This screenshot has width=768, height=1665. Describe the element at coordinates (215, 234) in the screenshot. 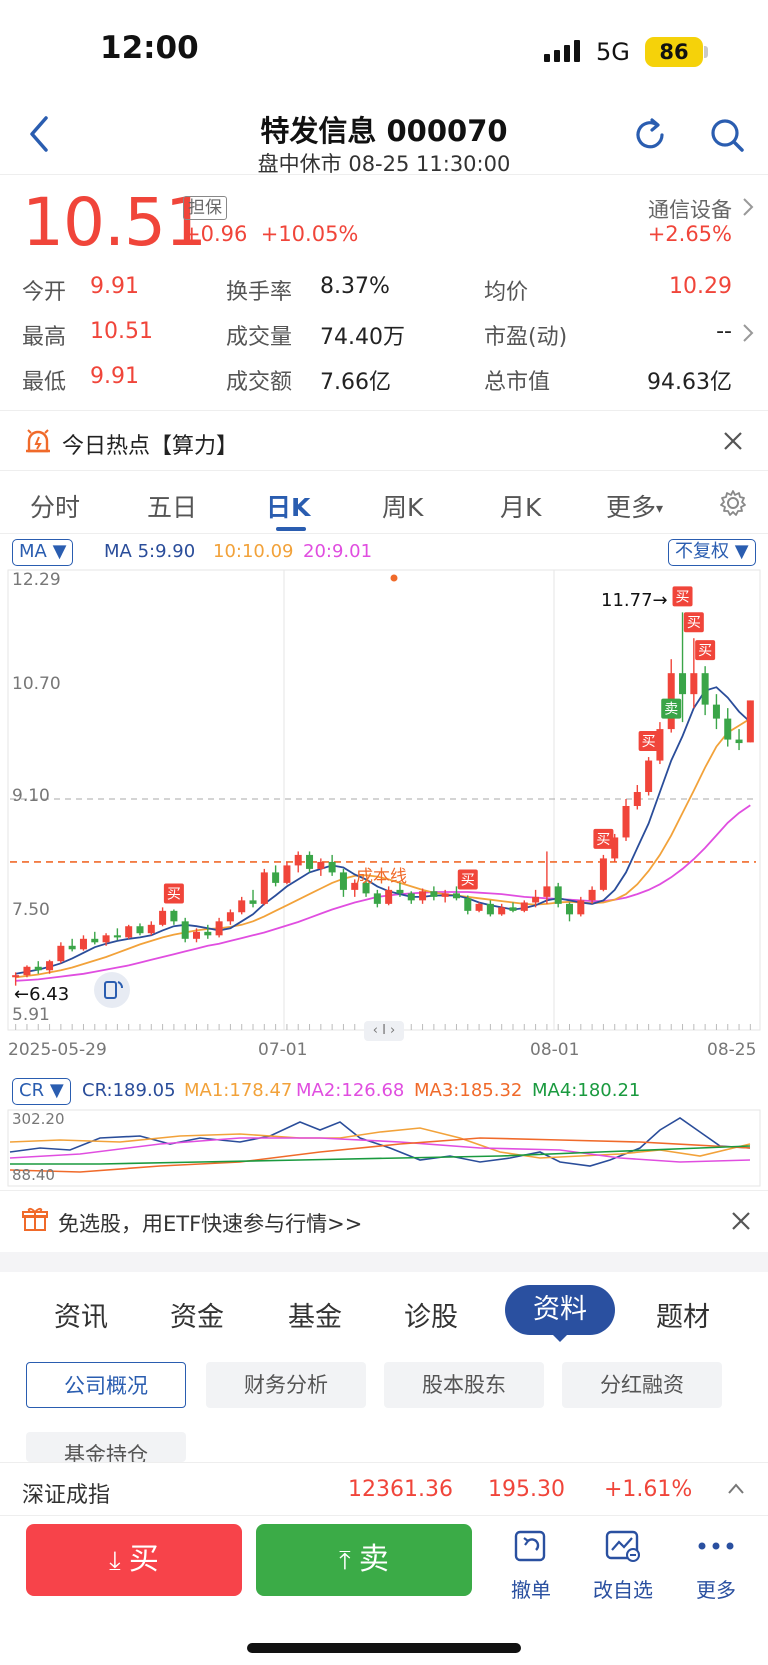

I see `change-amount: +0.96` at that location.